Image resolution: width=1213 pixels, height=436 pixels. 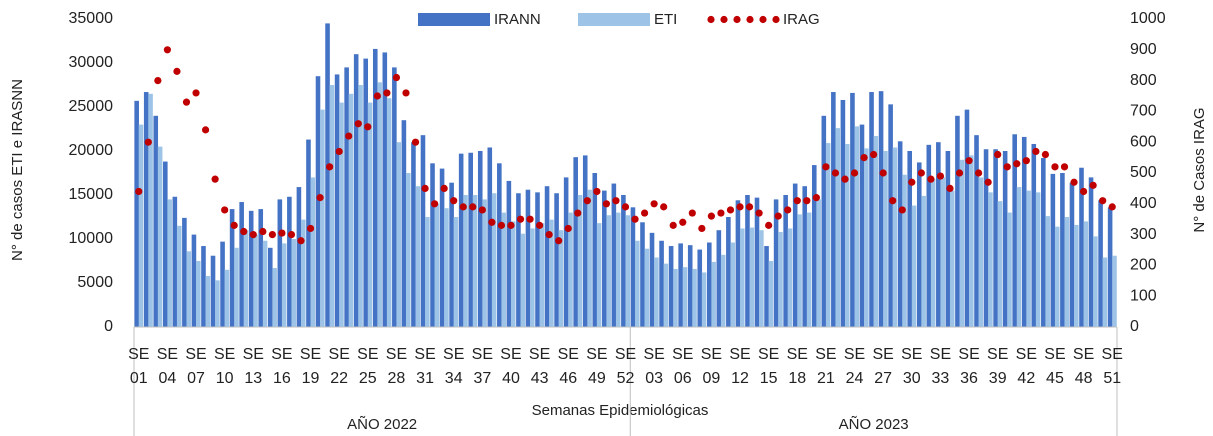 What do you see at coordinates (969, 366) in the screenshot?
I see `x-tick-label: SE 36` at bounding box center [969, 366].